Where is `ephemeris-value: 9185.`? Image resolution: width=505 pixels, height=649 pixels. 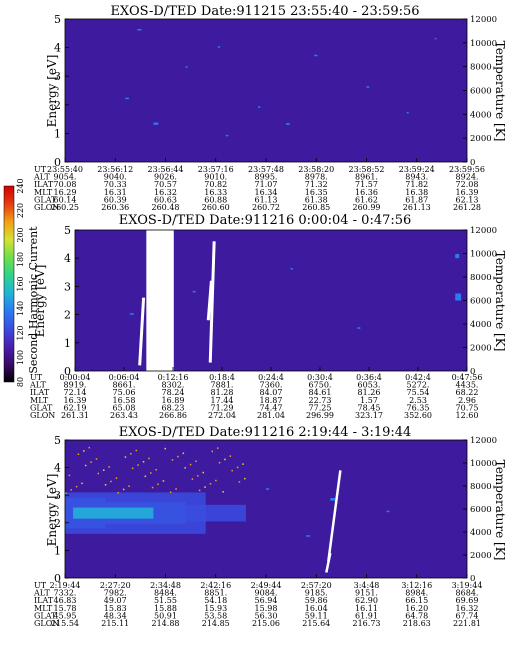 ephemeris-value: 9185. is located at coordinates (316, 593).